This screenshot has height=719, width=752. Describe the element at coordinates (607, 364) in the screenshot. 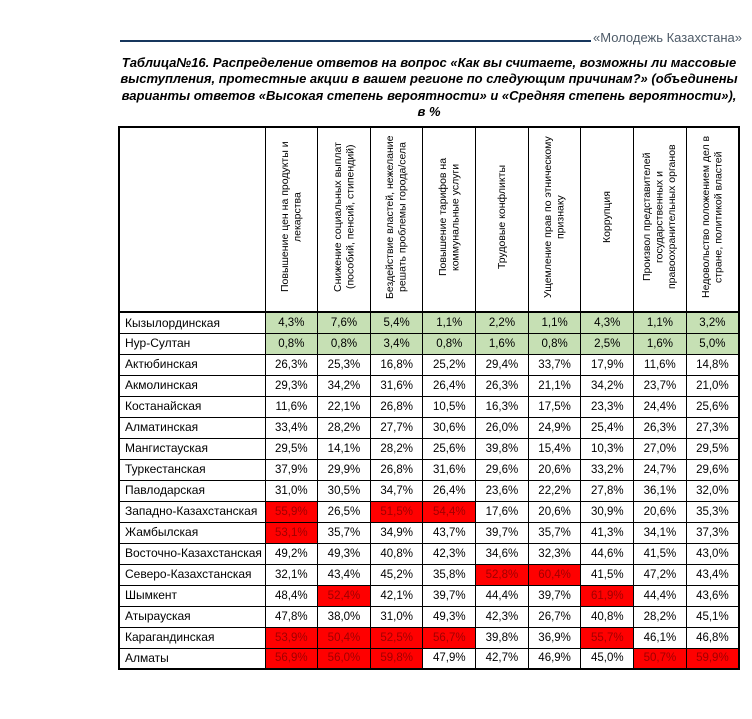

I see `value-cell: 17,9%` at that location.